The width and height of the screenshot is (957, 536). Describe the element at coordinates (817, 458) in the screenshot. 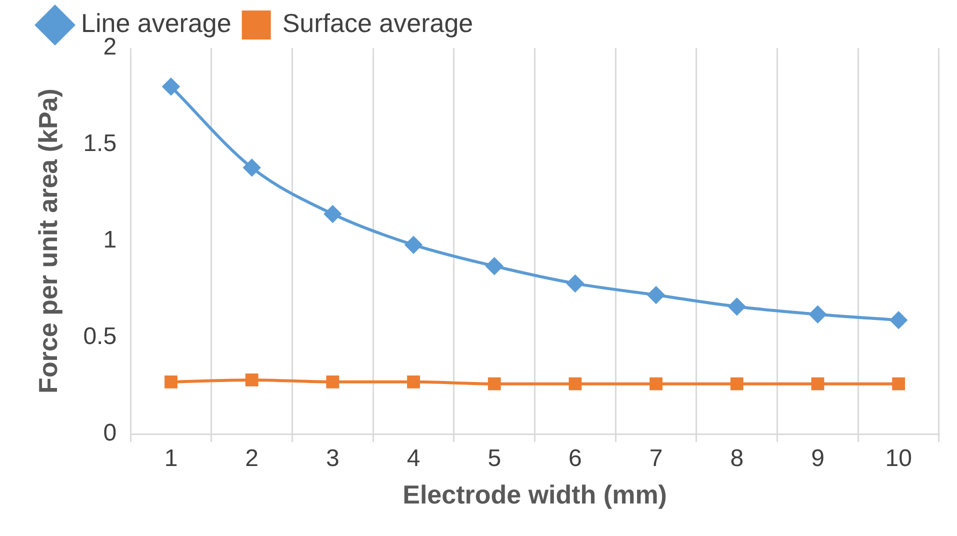

I see `x-tick-label: 9` at that location.